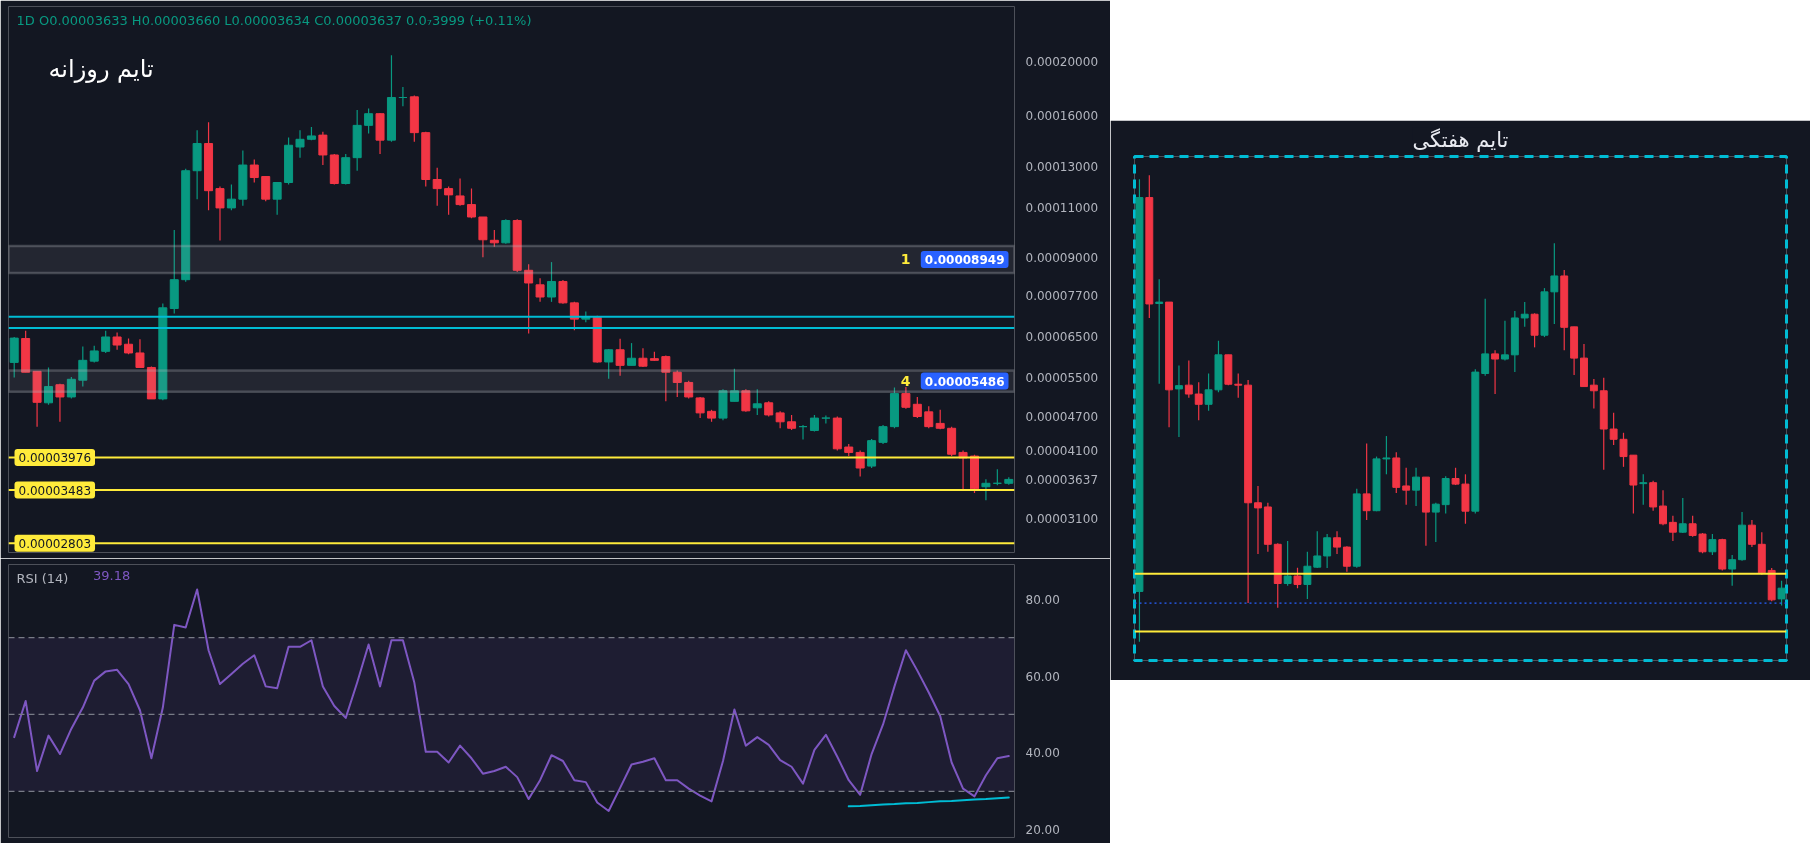 The image size is (1820, 845). What do you see at coordinates (1042, 599) in the screenshot?
I see `y-tick-label: 80.00` at bounding box center [1042, 599].